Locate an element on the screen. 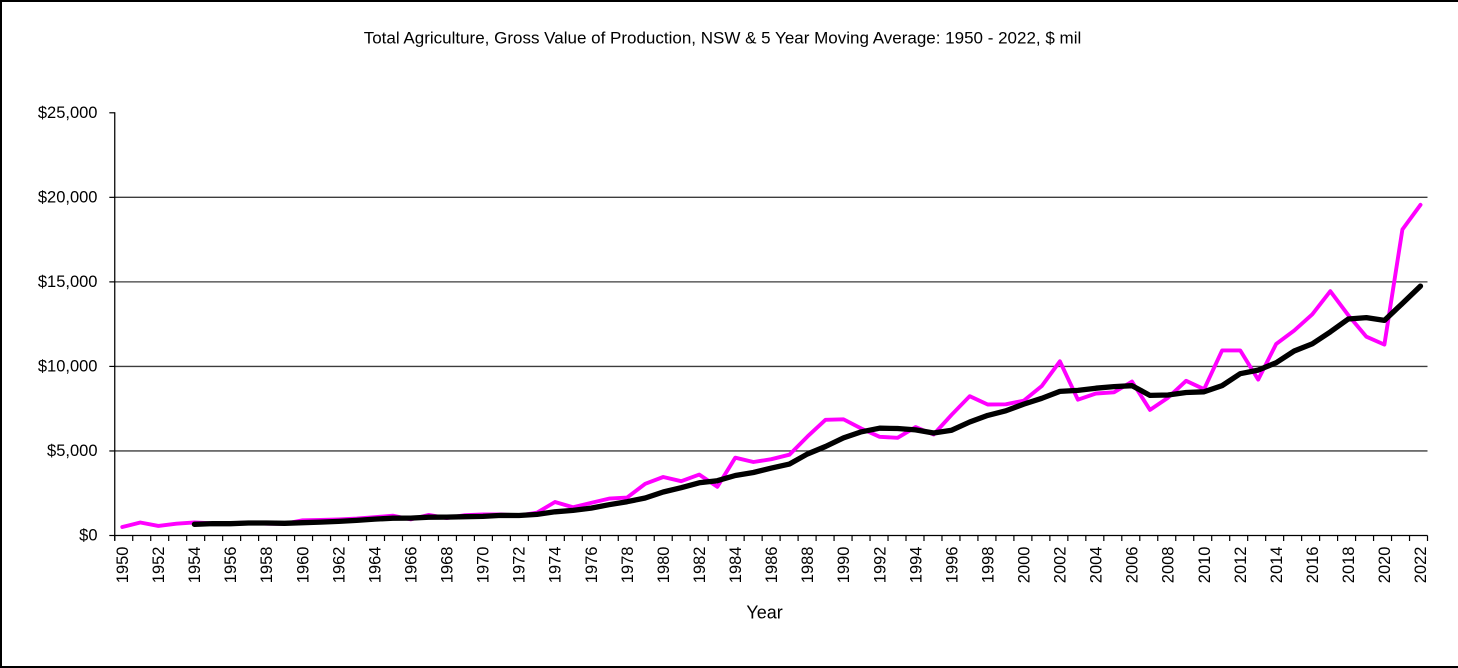  svg-text: 2020 is located at coordinates (1385, 565).